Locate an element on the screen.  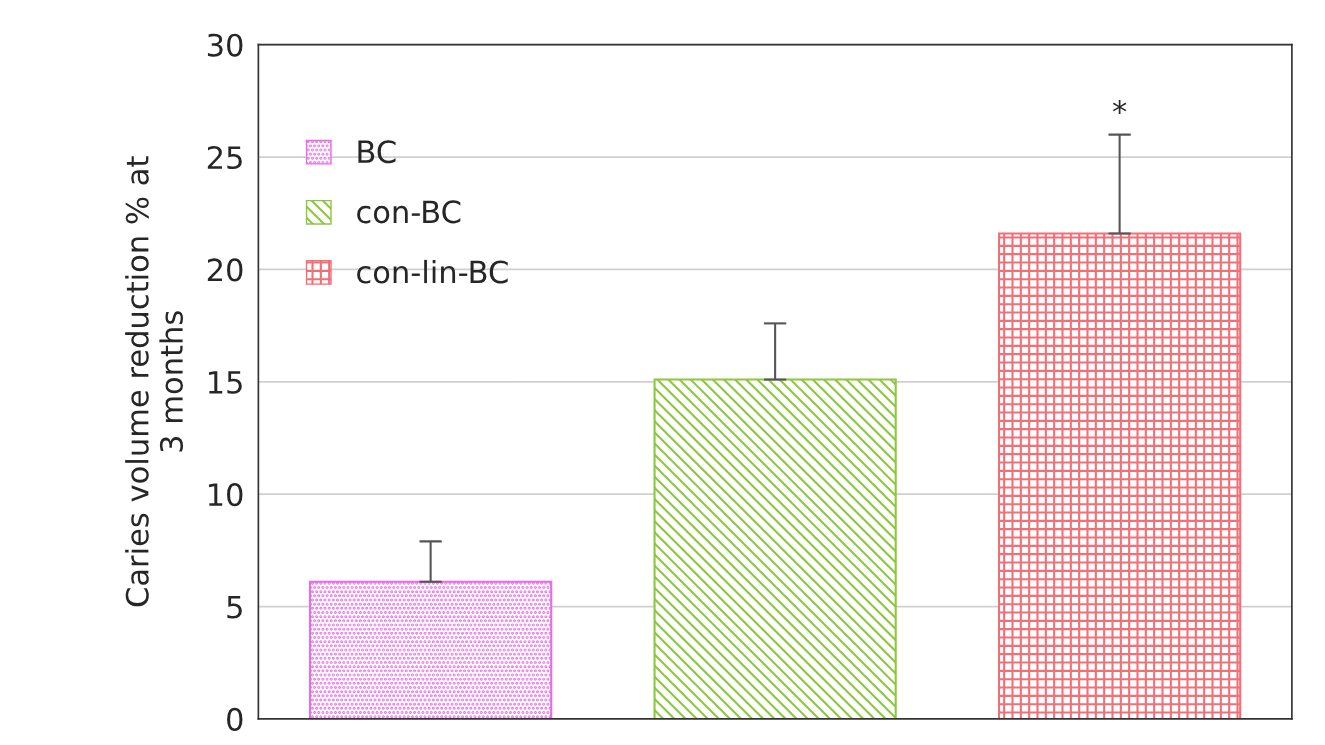
y-tick-label: 30 is located at coordinates (225, 45).